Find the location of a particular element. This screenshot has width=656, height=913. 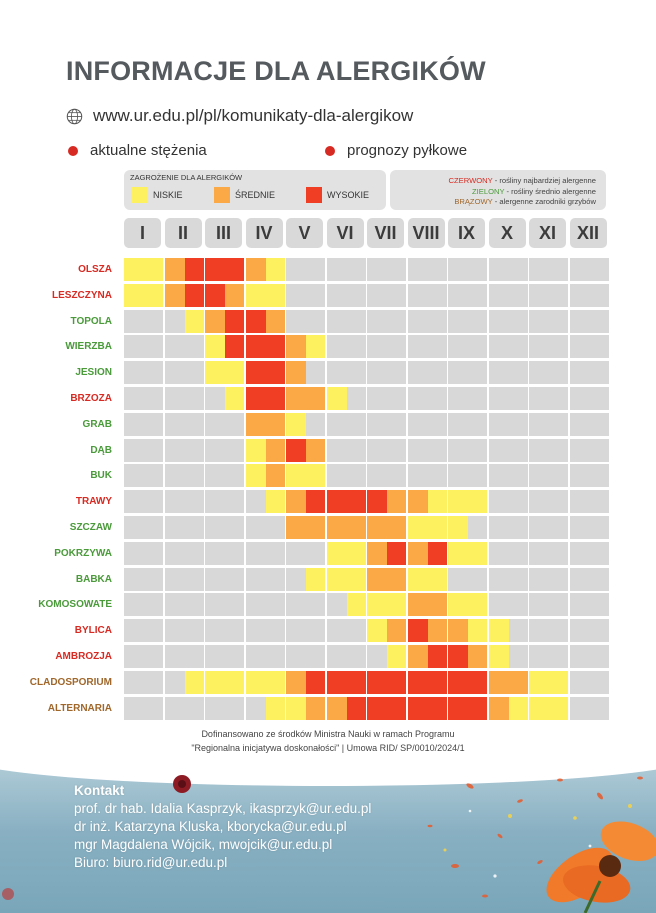

plant-label-alternaria: ALTERNARIA is located at coordinates (79, 708).